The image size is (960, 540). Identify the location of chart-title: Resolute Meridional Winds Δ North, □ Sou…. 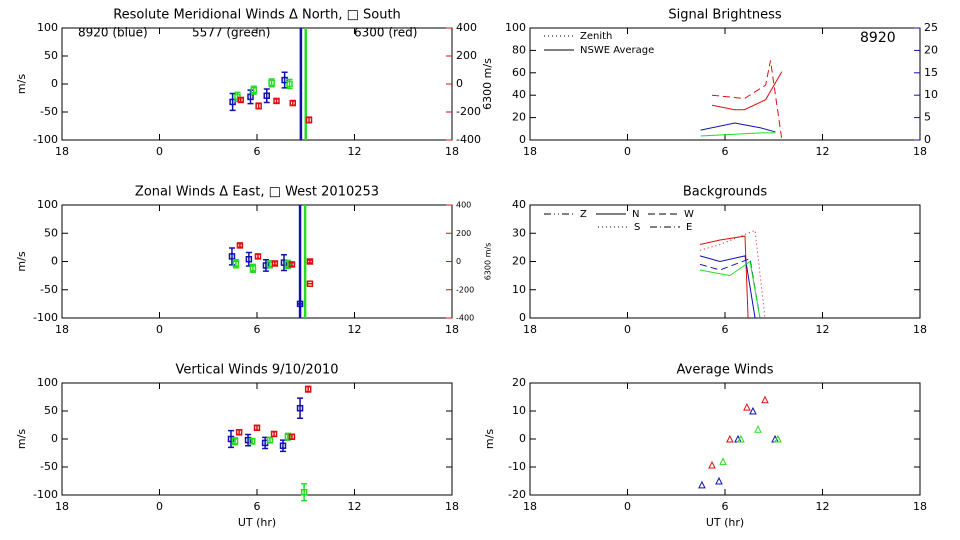
(257, 15).